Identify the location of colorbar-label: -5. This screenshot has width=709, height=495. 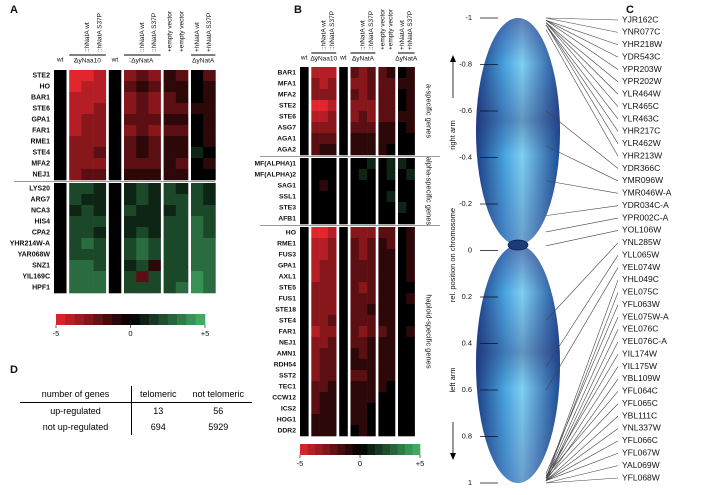
(56, 333).